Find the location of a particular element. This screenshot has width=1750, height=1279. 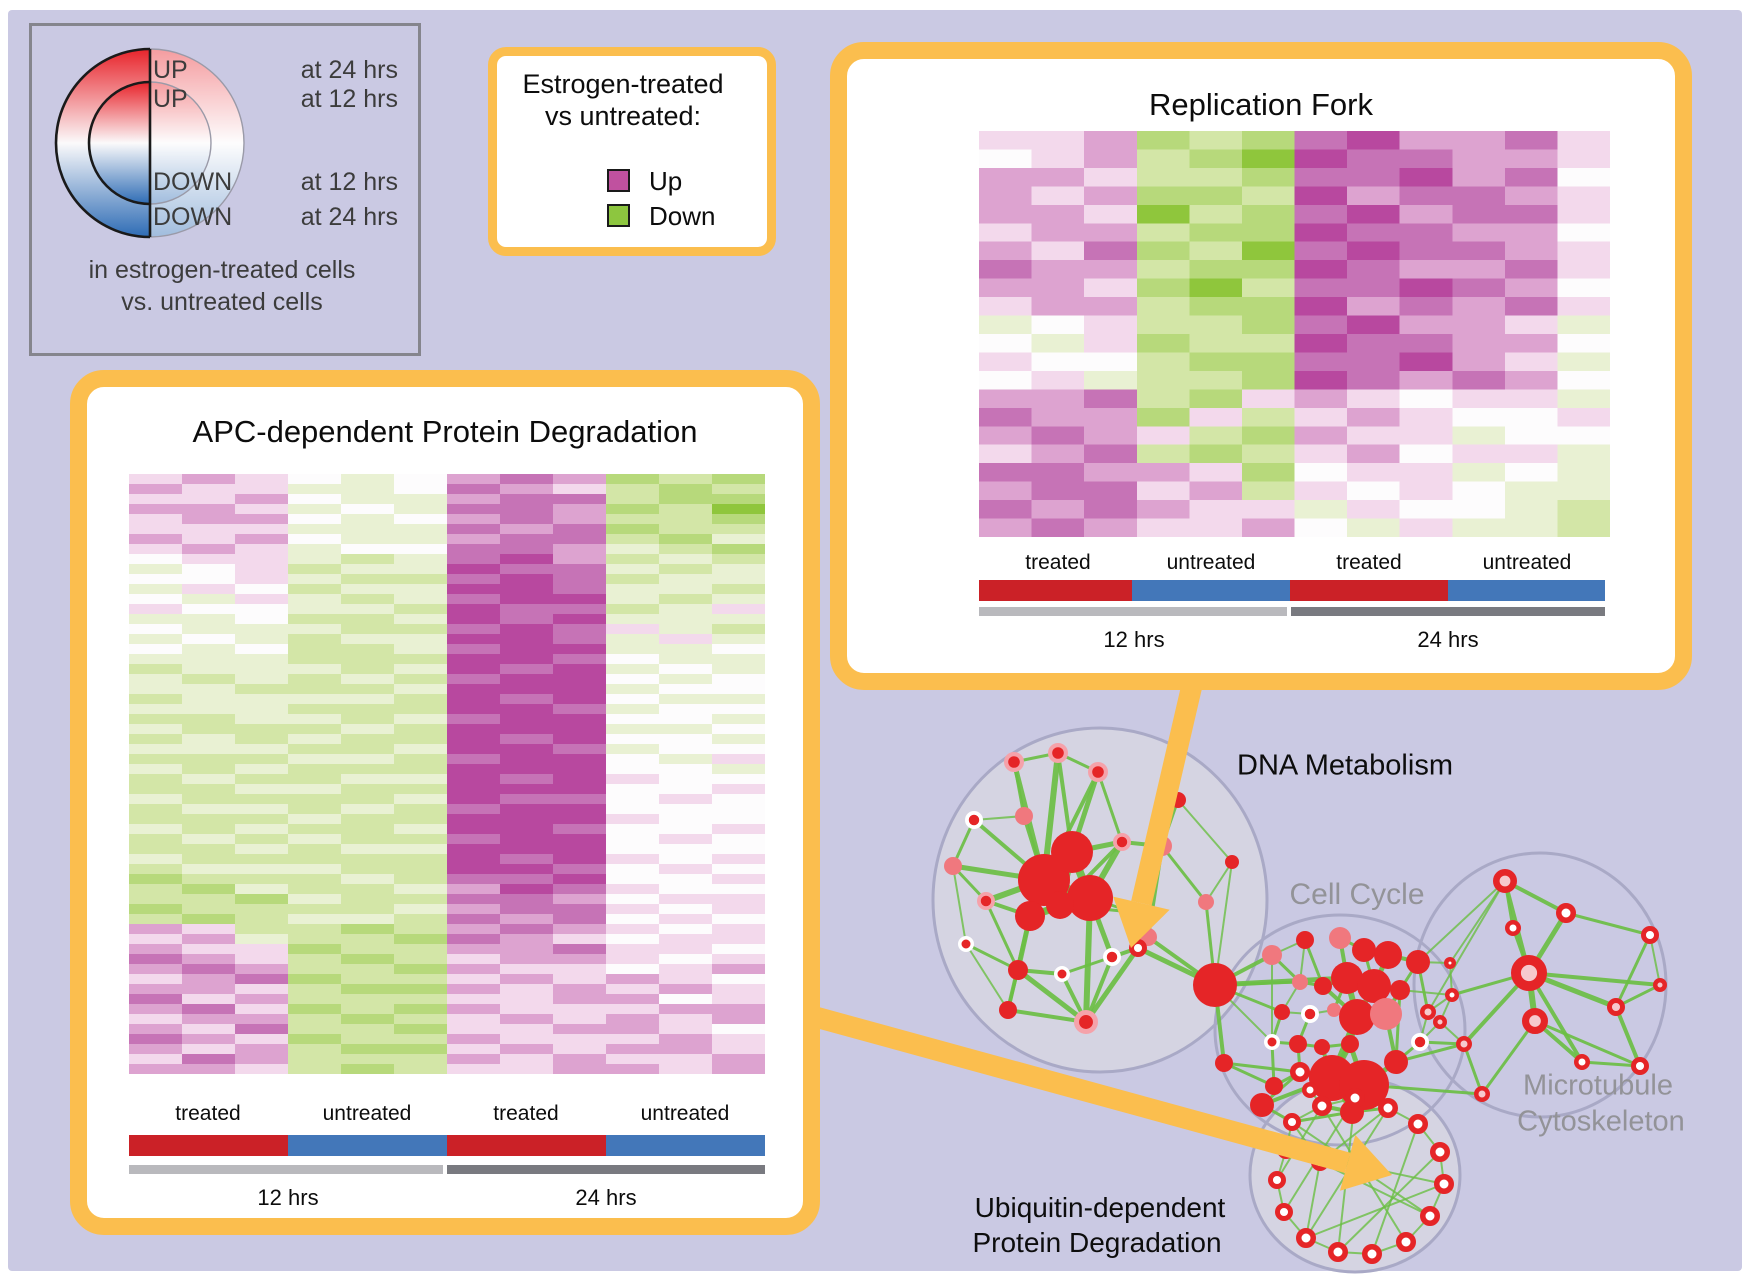

legend-footer: vs. untreated cells is located at coordinates (222, 302).